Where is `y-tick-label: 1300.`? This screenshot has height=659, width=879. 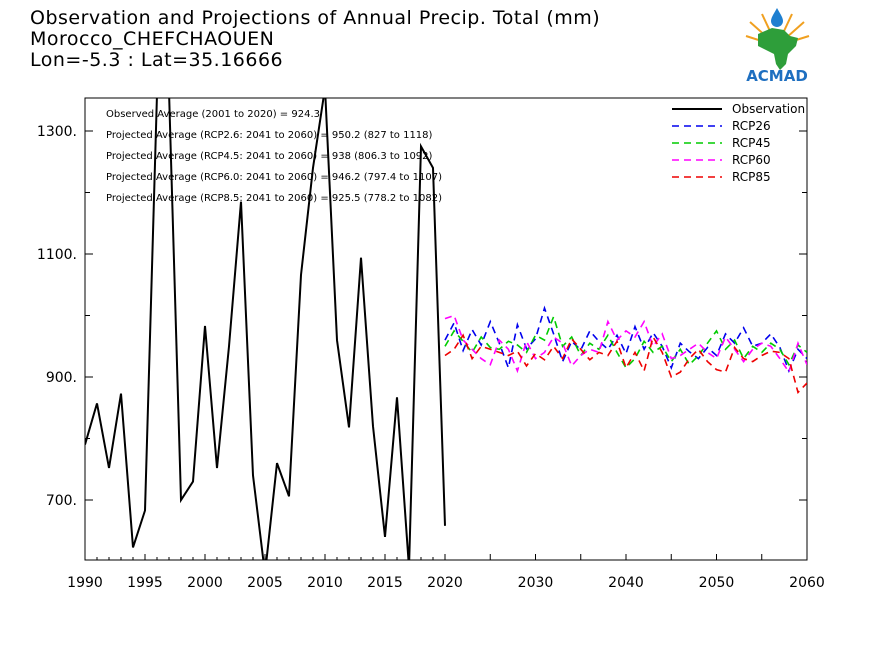 y-tick-label: 1300. is located at coordinates (57, 132).